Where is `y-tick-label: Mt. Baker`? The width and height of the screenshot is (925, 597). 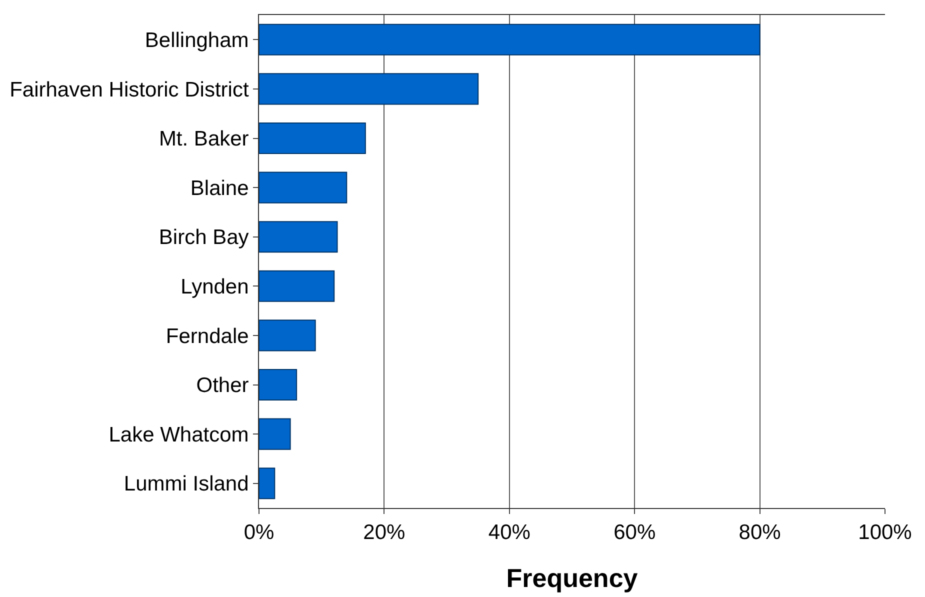 y-tick-label: Mt. Baker is located at coordinates (203, 139).